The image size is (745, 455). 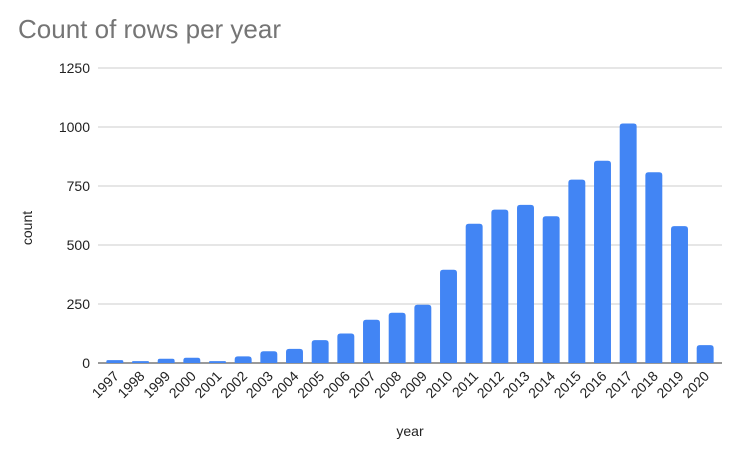 I want to click on x-tick-label: 2012, so click(x=490, y=384).